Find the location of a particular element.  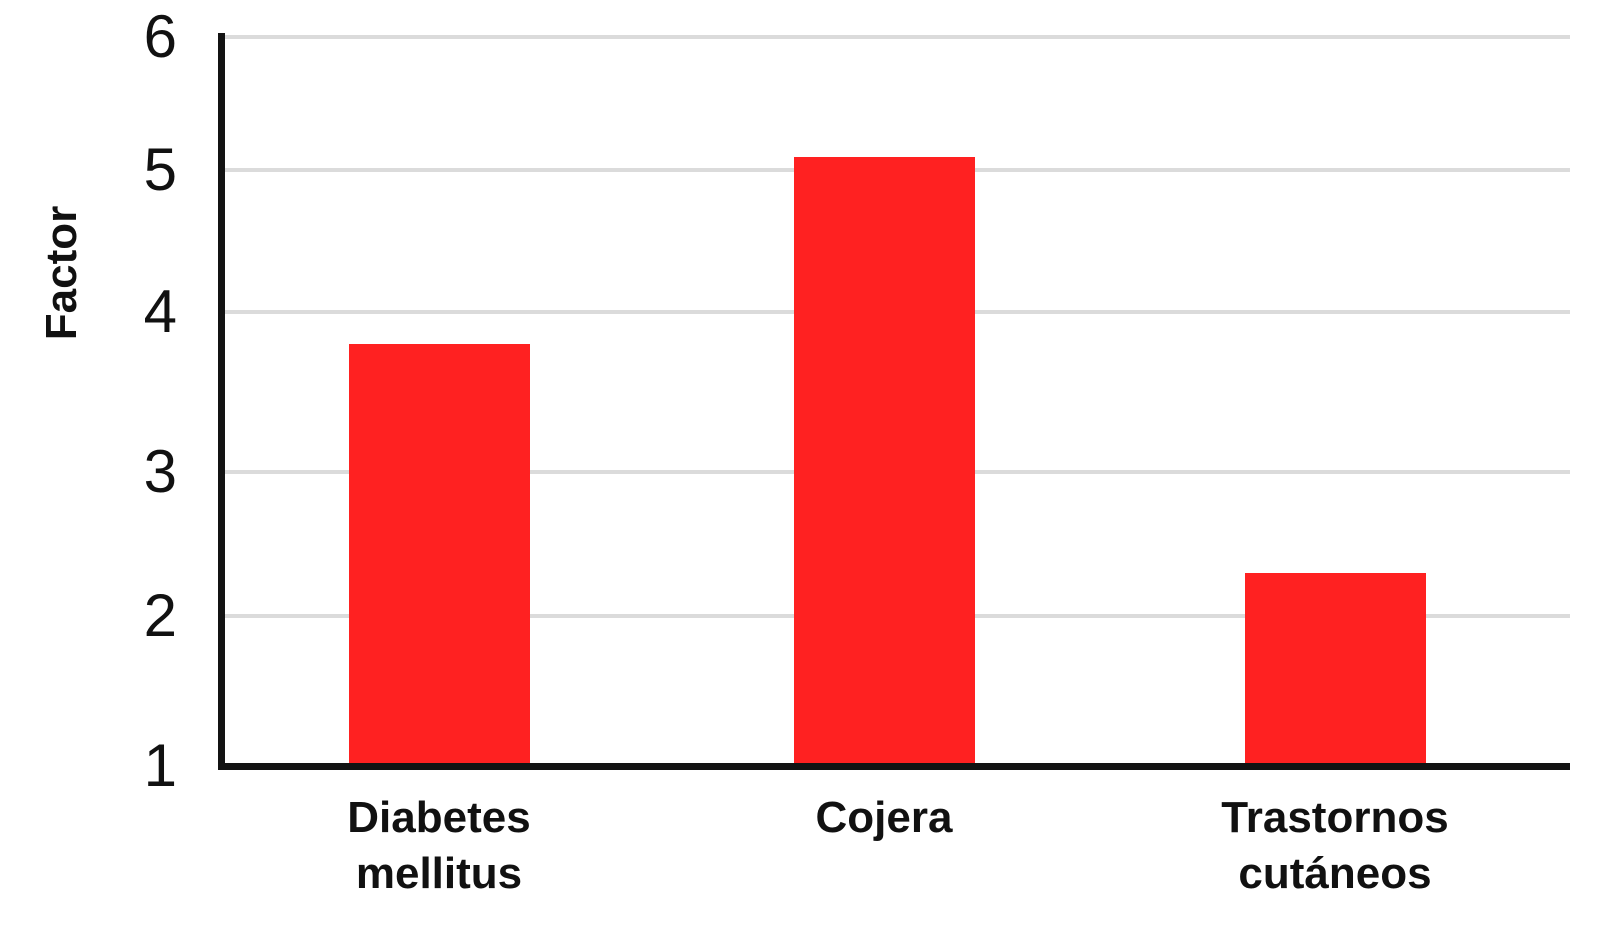

x-category-label-3: Trastornos cutáneos is located at coordinates (1335, 845).